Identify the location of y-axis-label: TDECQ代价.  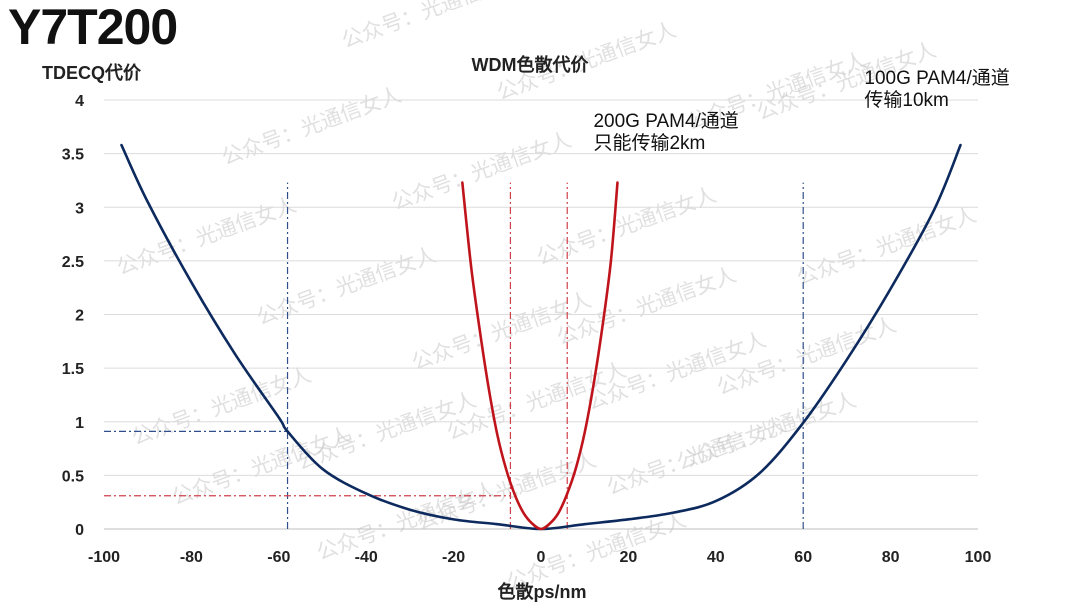
(92, 73).